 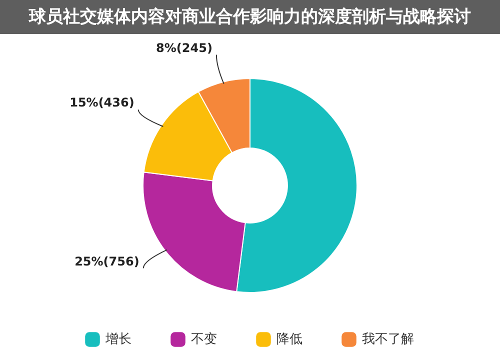 I want to click on legend-label: 降低, so click(x=289, y=339).